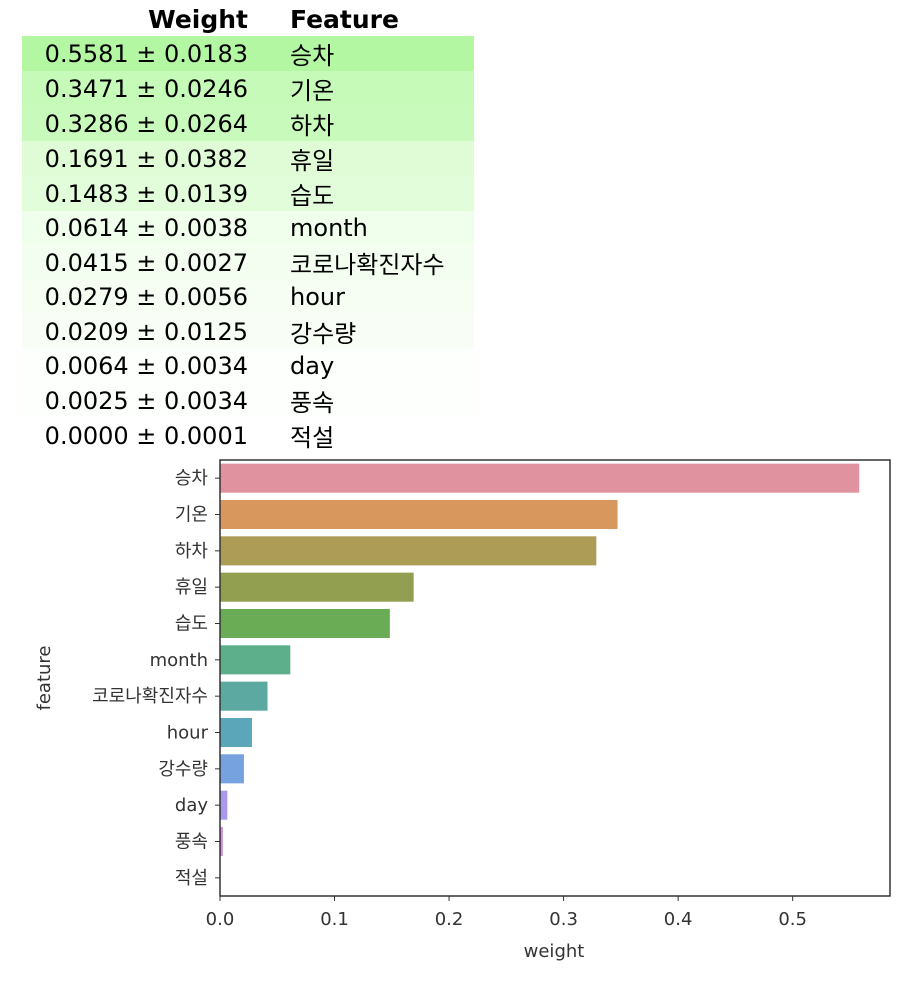 This screenshot has width=916, height=986. Describe the element at coordinates (146, 228) in the screenshot. I see `weight-cell: 0.0614 ± 0.0038` at that location.